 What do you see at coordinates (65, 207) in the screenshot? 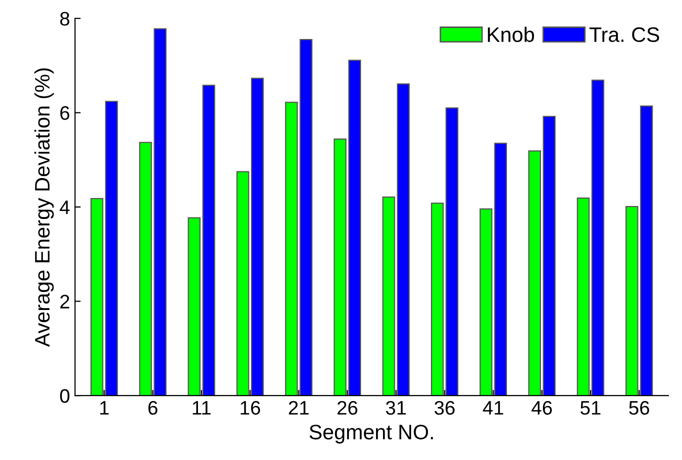
I see `y-tick-label: 4` at bounding box center [65, 207].